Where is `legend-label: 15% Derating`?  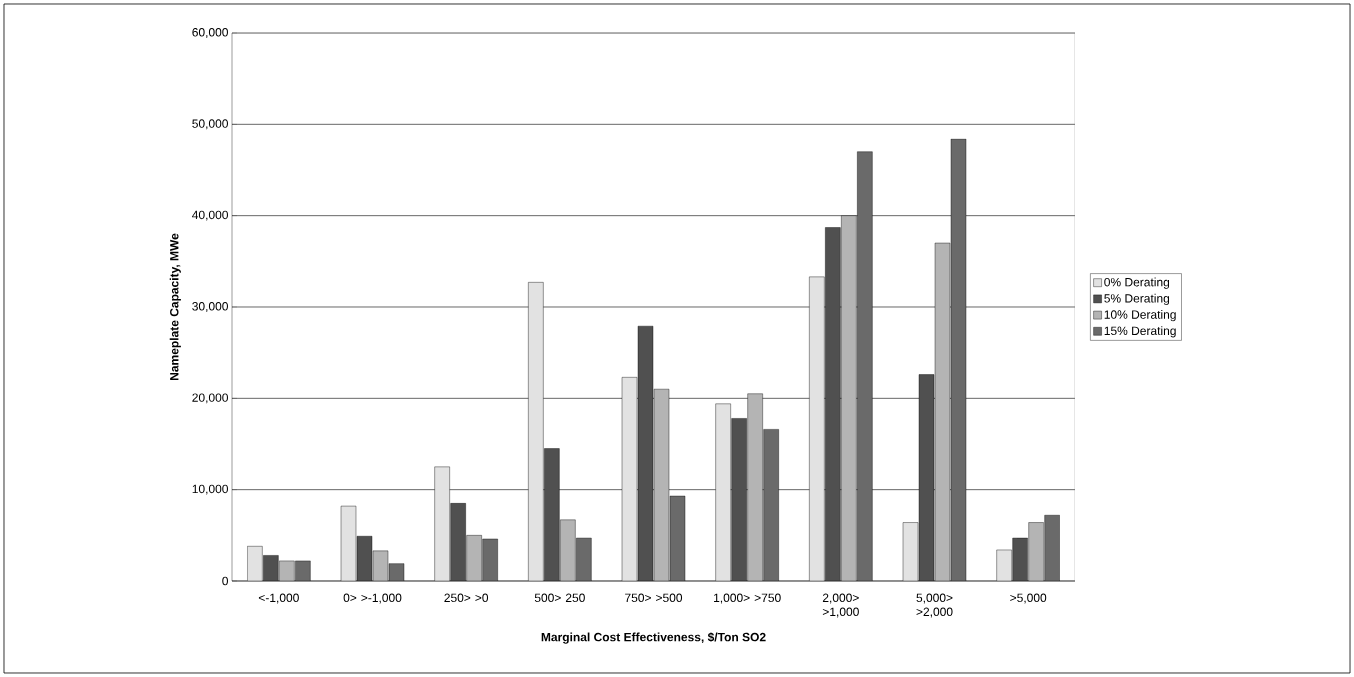 legend-label: 15% Derating is located at coordinates (1140, 332).